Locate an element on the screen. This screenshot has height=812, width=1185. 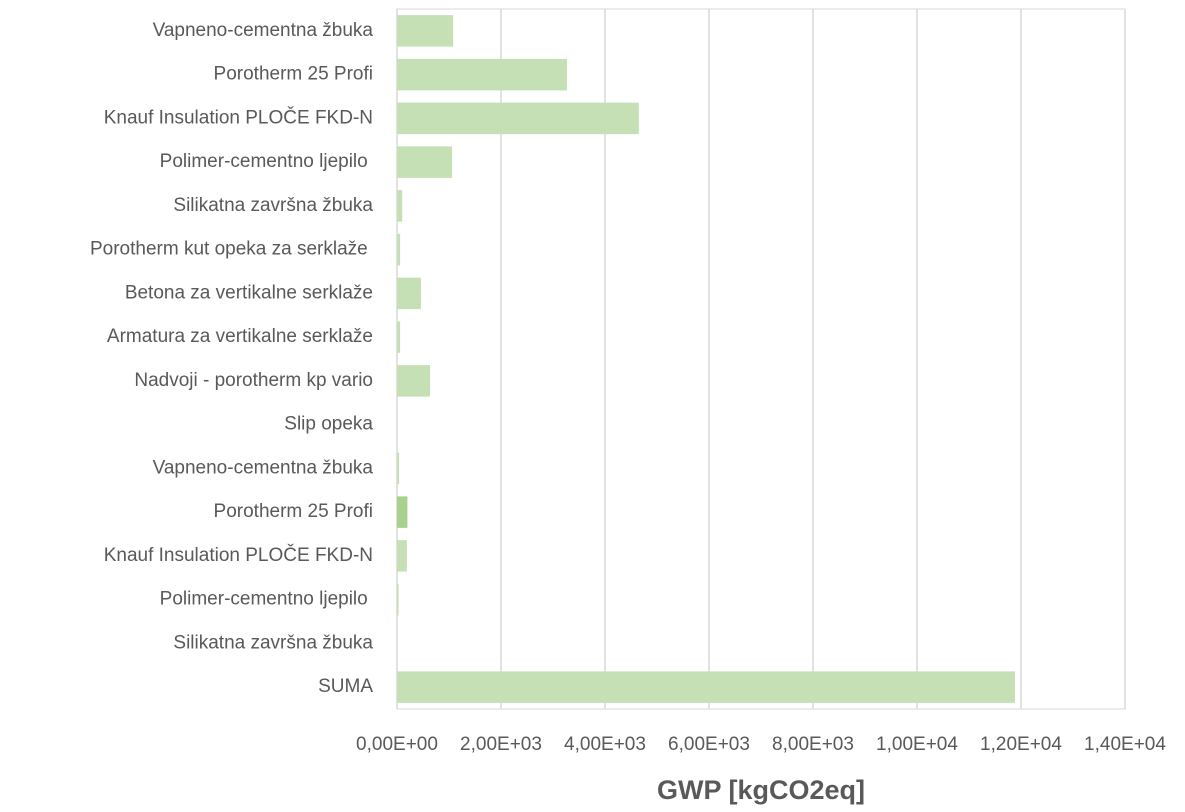
y-tick-label: Betona za vertikalne serklaže is located at coordinates (249, 292).